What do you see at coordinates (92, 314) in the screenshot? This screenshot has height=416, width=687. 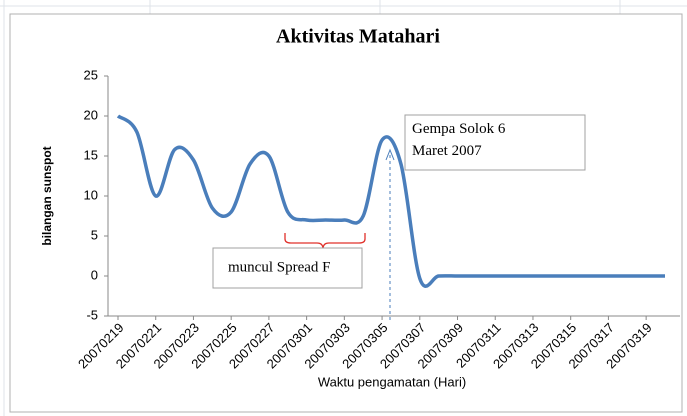 I see `y-tick-label: -5` at bounding box center [92, 314].